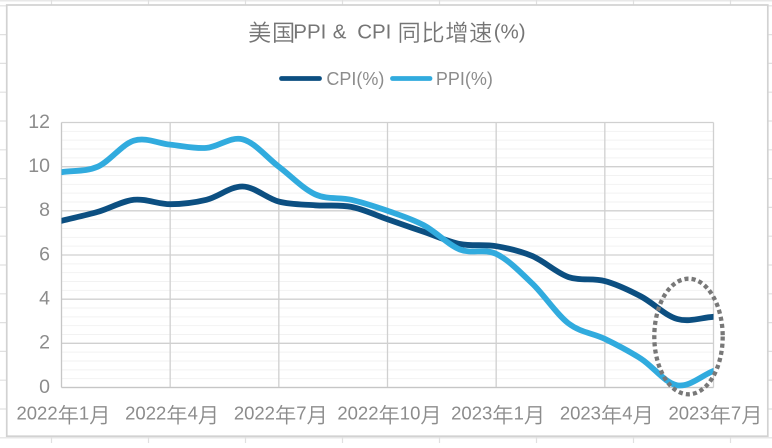  I want to click on svg-text: 6, so click(44, 254).